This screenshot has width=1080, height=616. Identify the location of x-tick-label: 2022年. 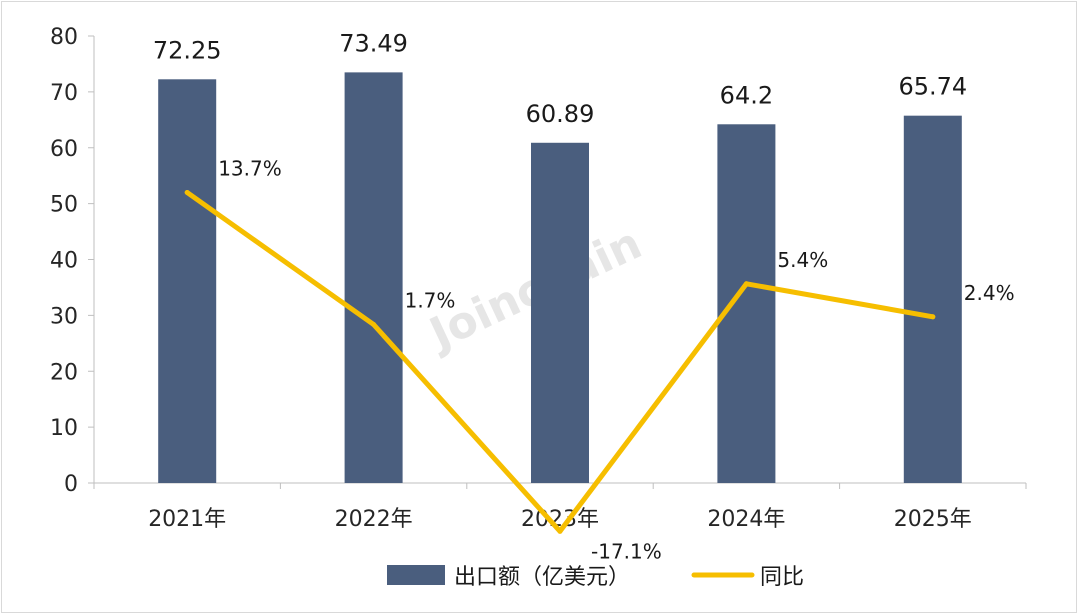
(374, 519).